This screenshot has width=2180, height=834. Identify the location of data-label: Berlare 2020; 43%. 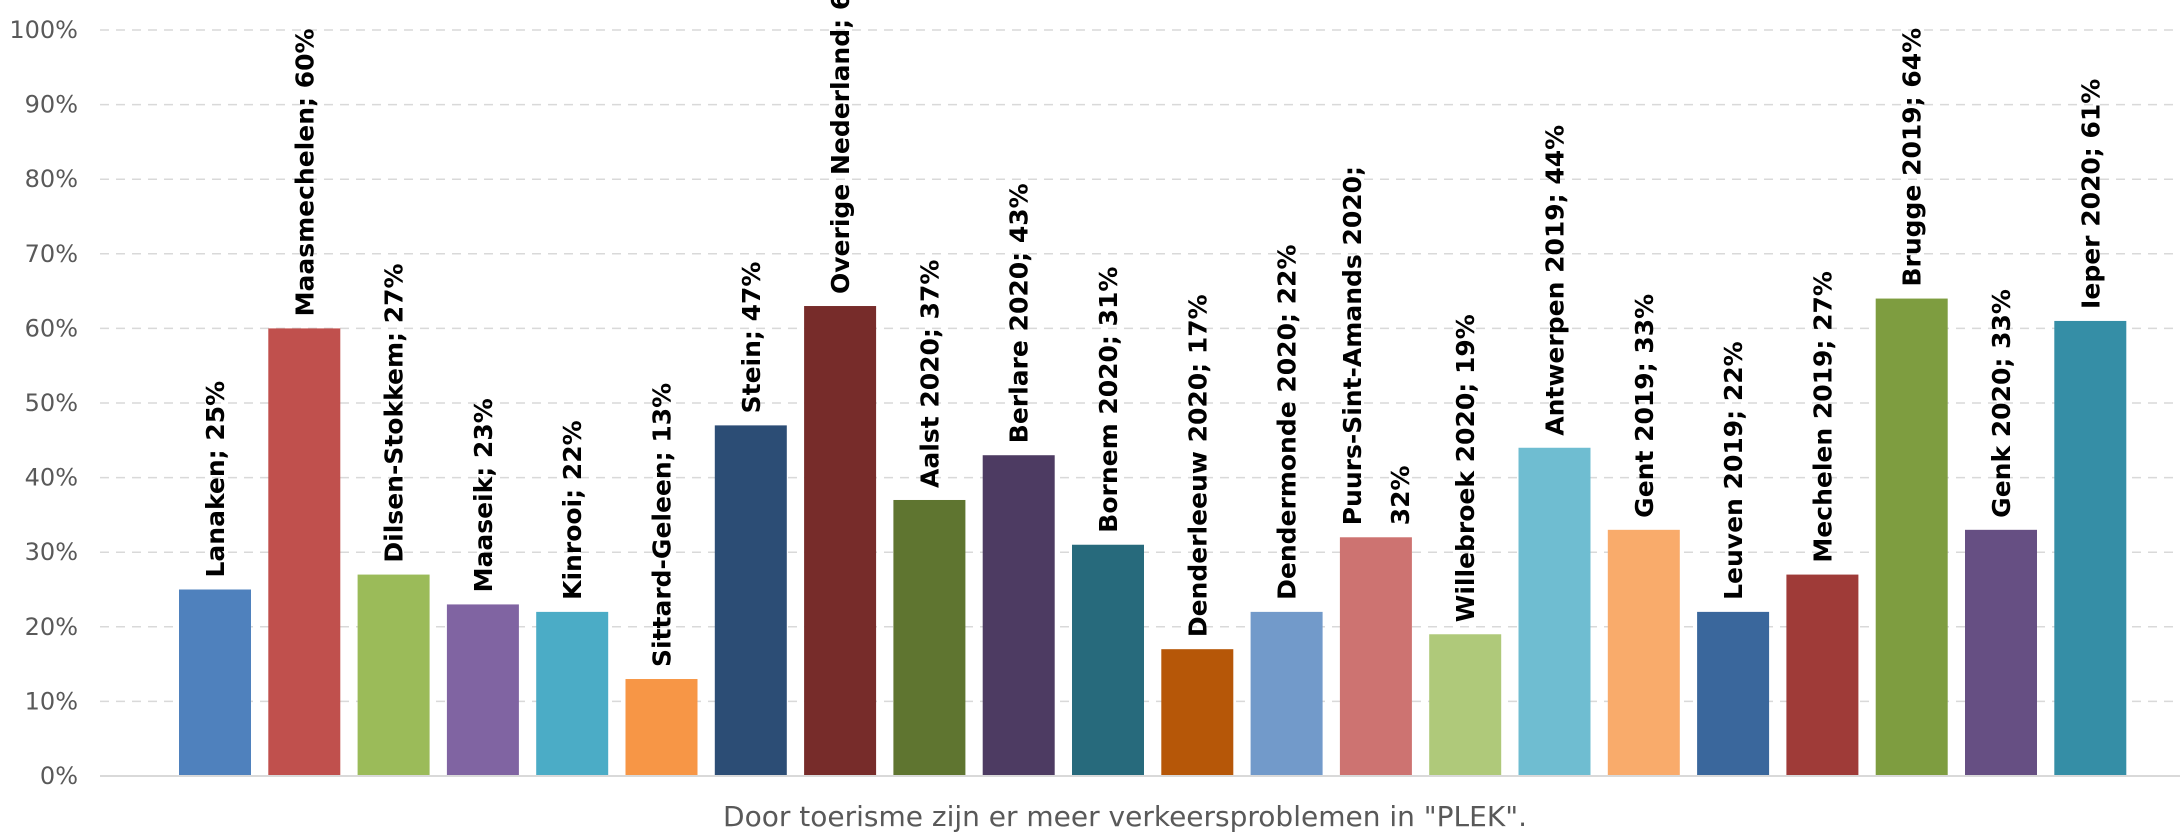
(1019, 313).